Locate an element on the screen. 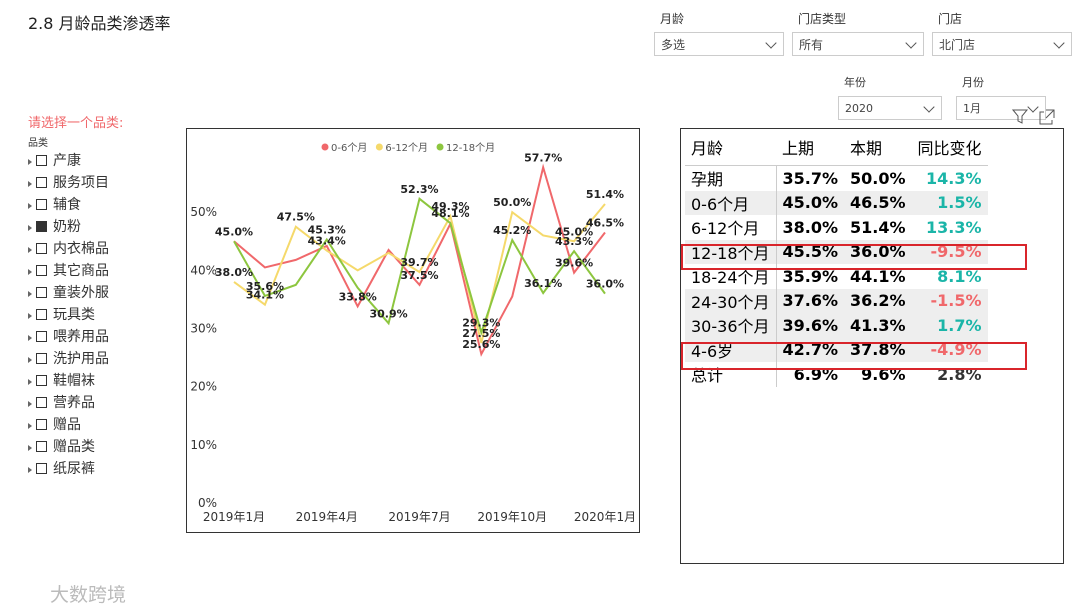 This screenshot has height=612, width=1080. category-item: 赠品类 is located at coordinates (68, 447).